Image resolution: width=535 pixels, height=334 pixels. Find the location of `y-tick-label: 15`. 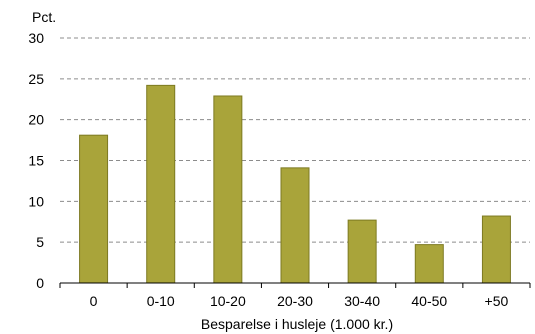

y-tick-label: 15 is located at coordinates (36, 161).